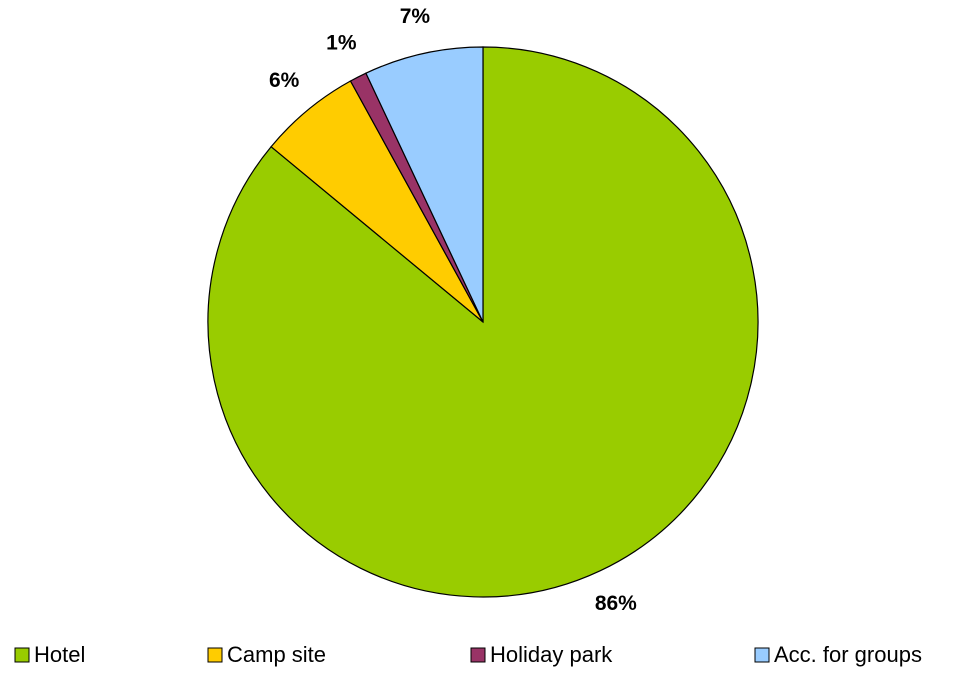  I want to click on slice-label: 1%, so click(341, 43).